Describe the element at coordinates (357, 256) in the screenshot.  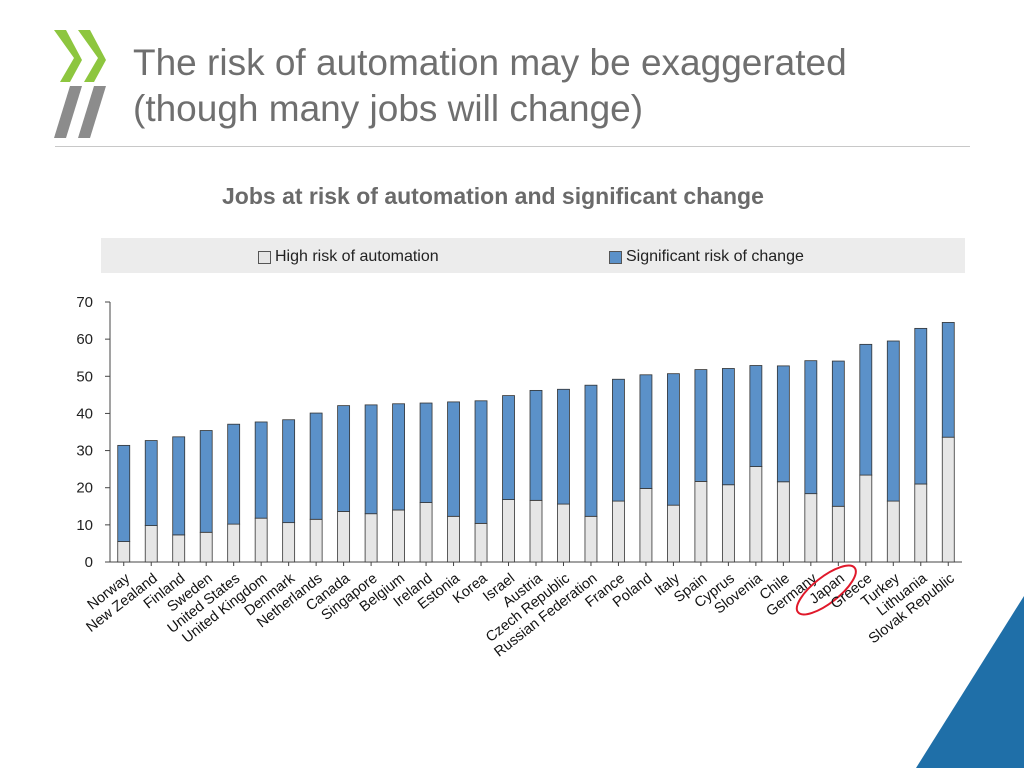
I see `legend-label-high-risk: High risk of automation` at that location.